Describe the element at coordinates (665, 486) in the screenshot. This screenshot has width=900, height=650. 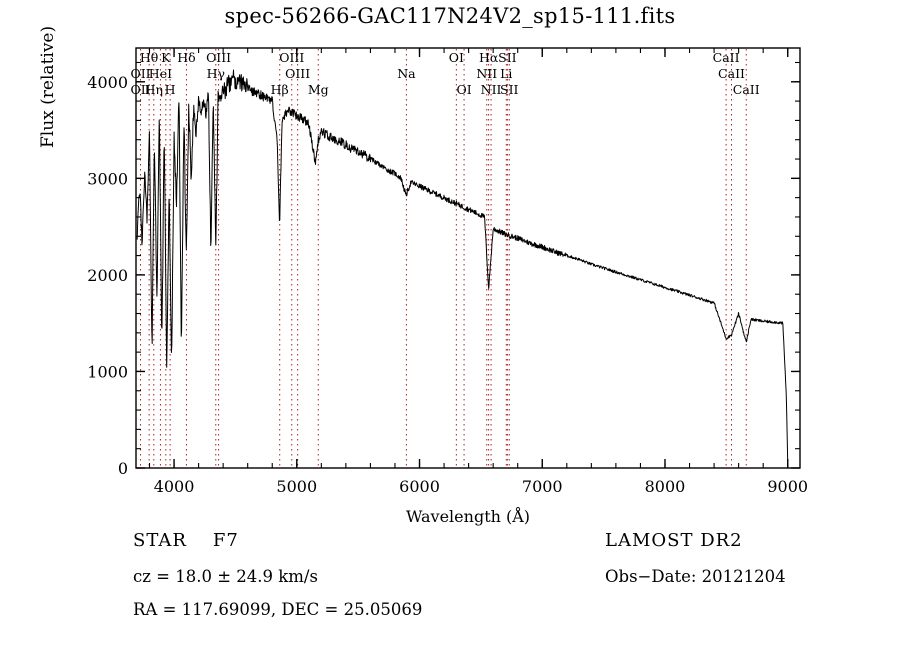
I see `x-tick-label: 8000` at that location.